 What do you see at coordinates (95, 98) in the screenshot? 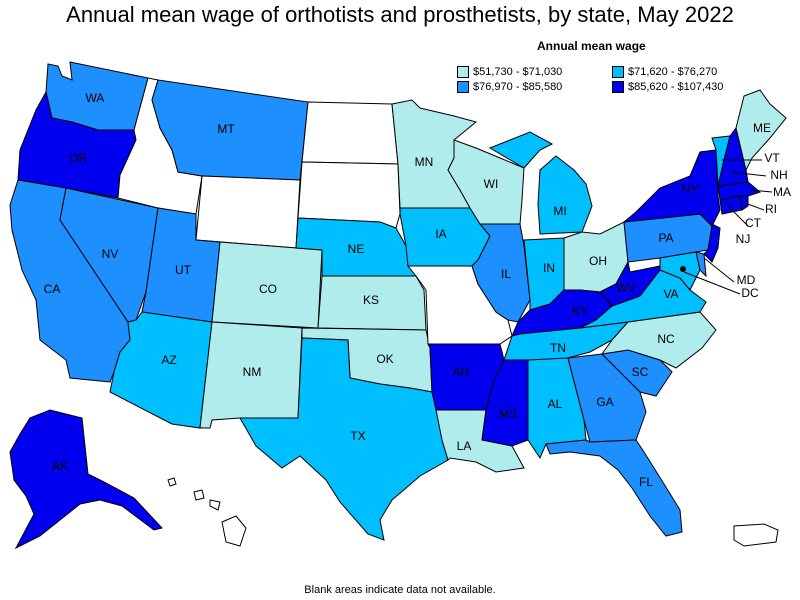
I see `state-label-wa: WA` at bounding box center [95, 98].